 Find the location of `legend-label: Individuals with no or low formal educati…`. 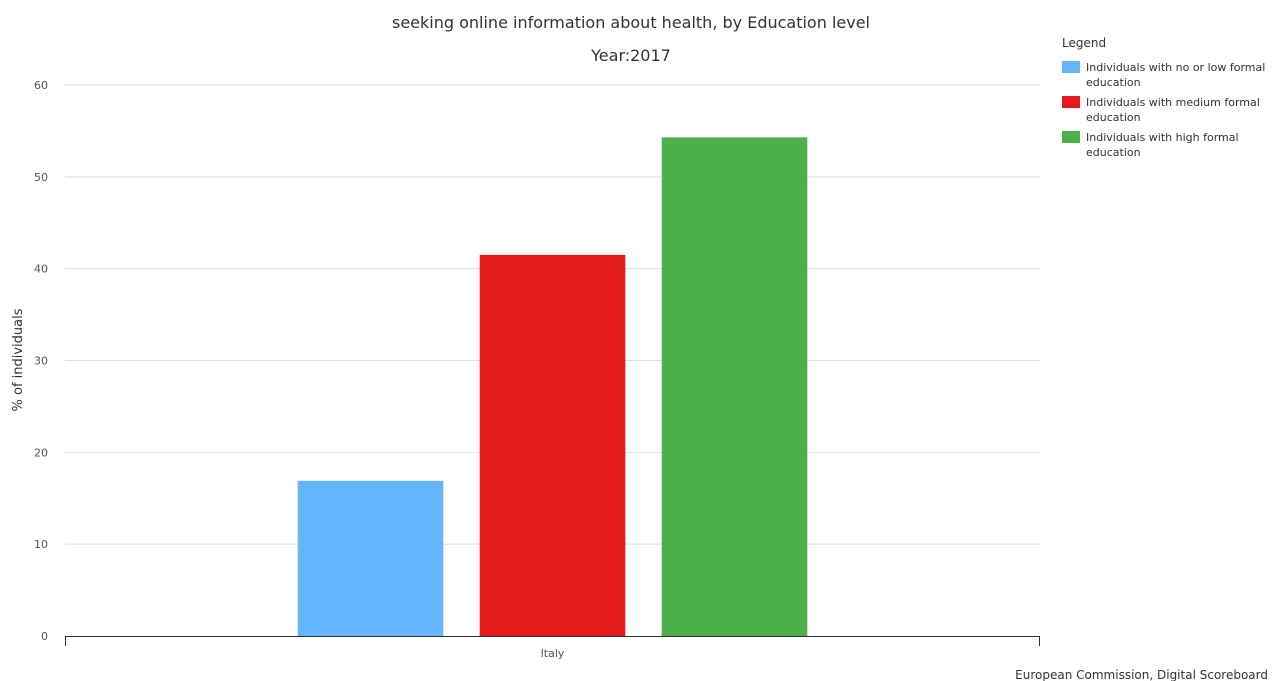

legend-label: Individuals with no or low formal educati… is located at coordinates (1175, 75).